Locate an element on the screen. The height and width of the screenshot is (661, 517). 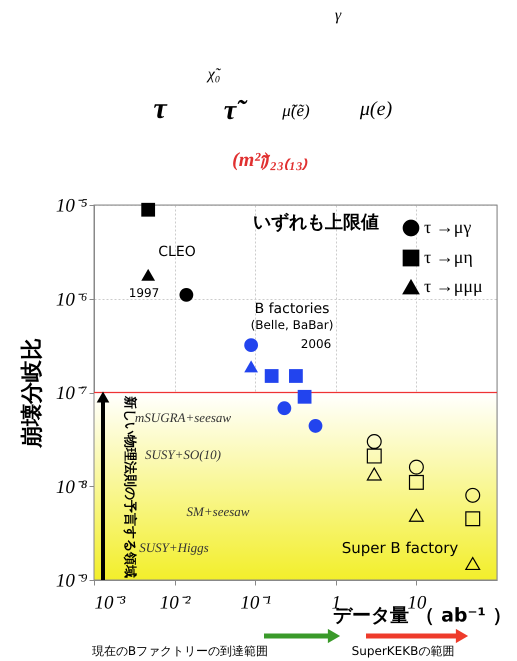
x-tick-label: 10 is located at coordinates (417, 603).